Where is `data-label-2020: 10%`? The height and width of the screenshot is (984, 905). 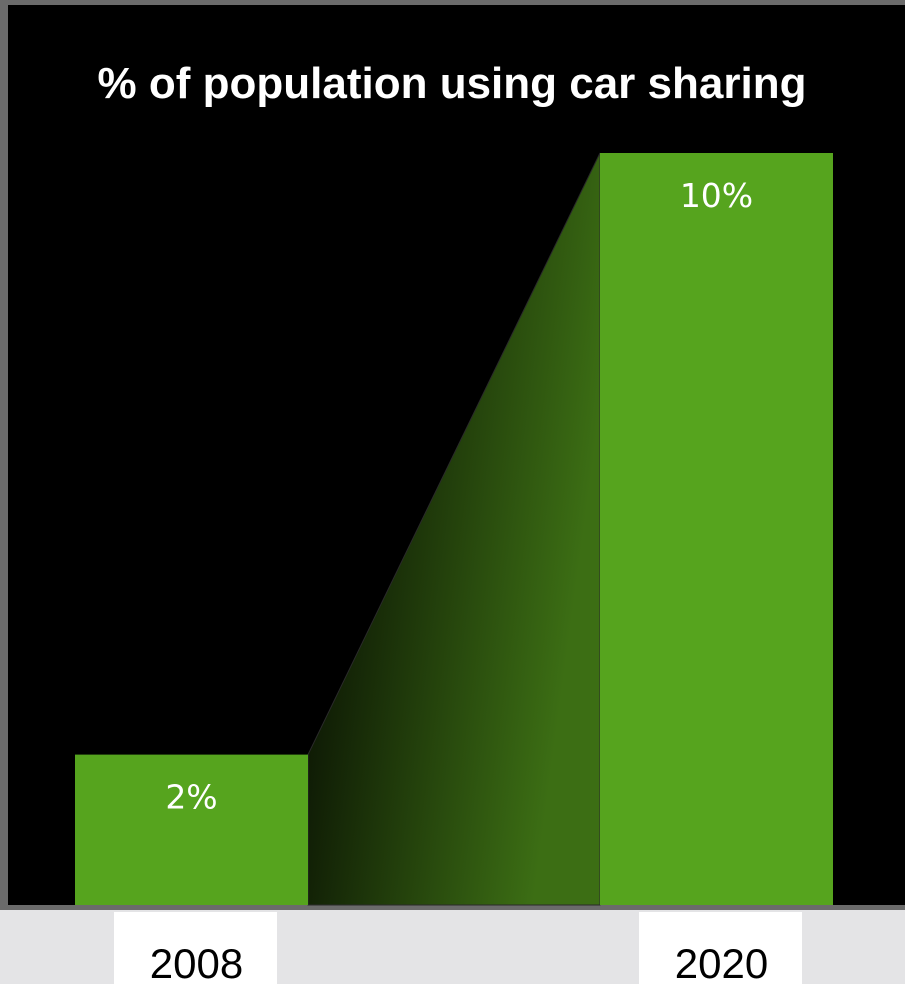 data-label-2020: 10% is located at coordinates (716, 195).